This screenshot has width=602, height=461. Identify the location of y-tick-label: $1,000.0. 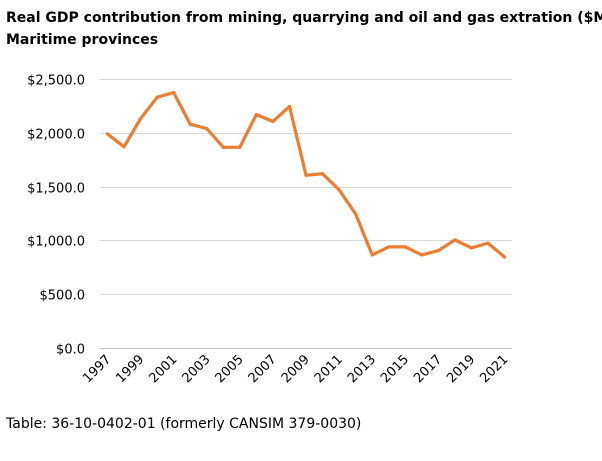
(56, 242).